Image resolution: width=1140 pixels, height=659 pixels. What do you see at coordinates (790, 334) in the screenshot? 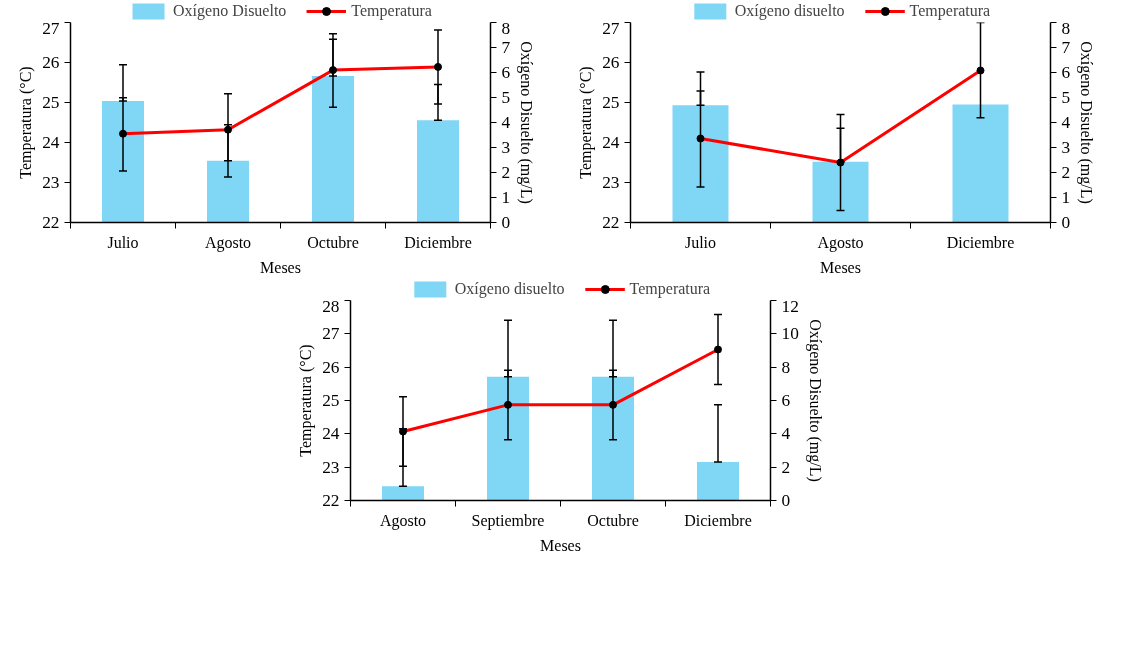
I see `y2-tick-label: 10` at bounding box center [790, 334].